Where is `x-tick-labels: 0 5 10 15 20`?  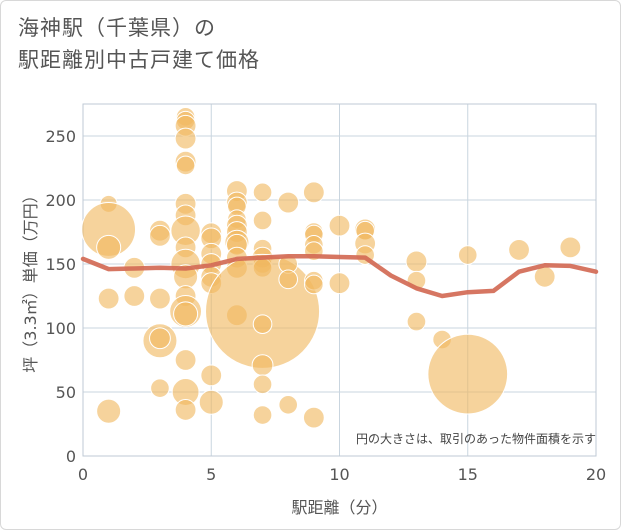
x-tick-labels: 0 5 10 15 20 is located at coordinates (342, 474).